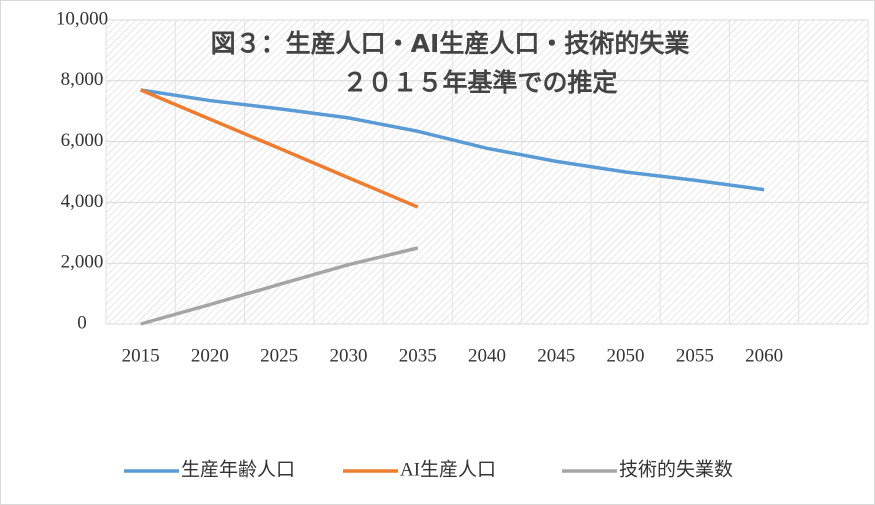 The height and width of the screenshot is (505, 875). I want to click on y-tick-label: 4,000, so click(82, 201).